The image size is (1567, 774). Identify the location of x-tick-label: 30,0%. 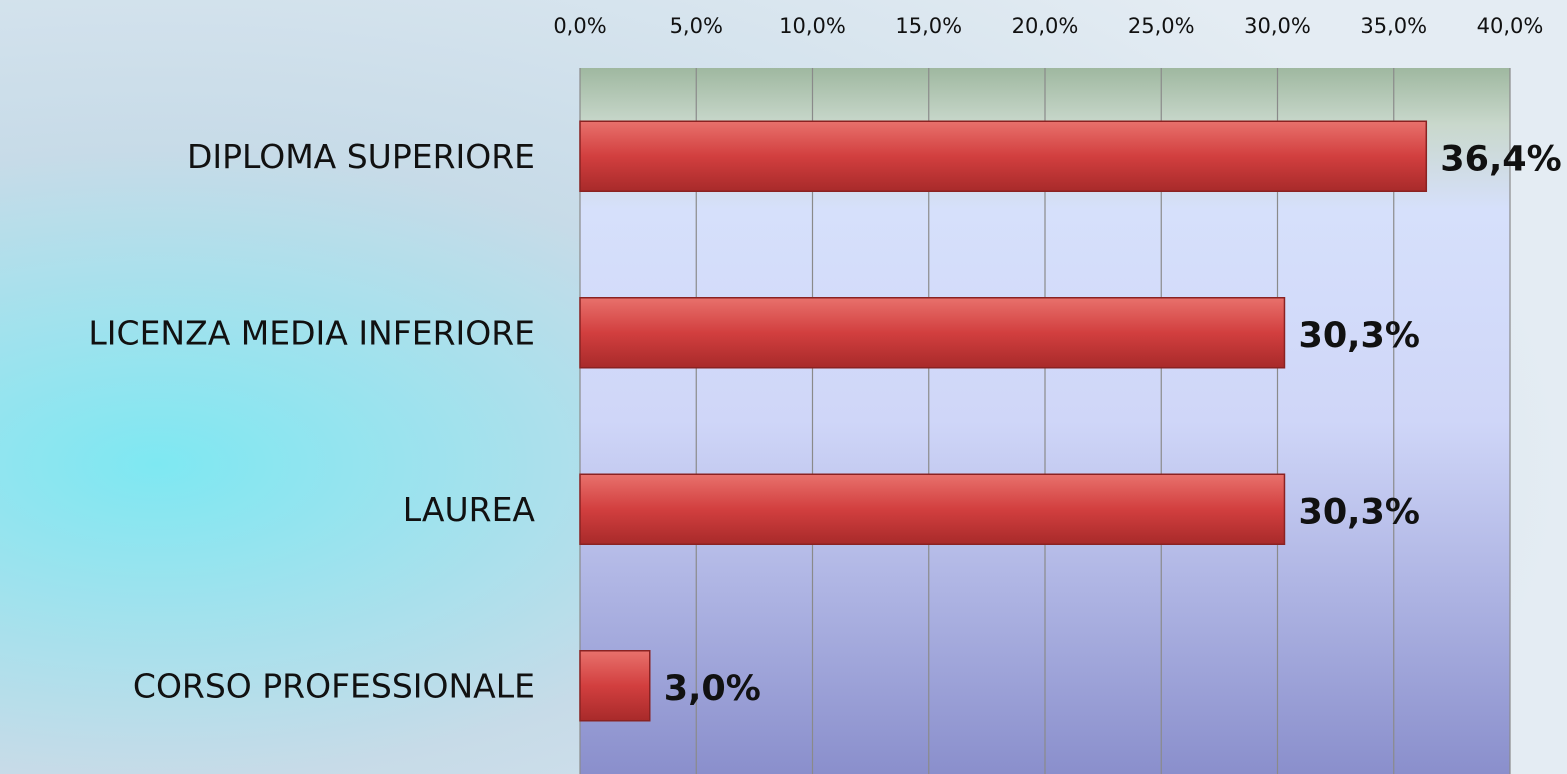
(1277, 26).